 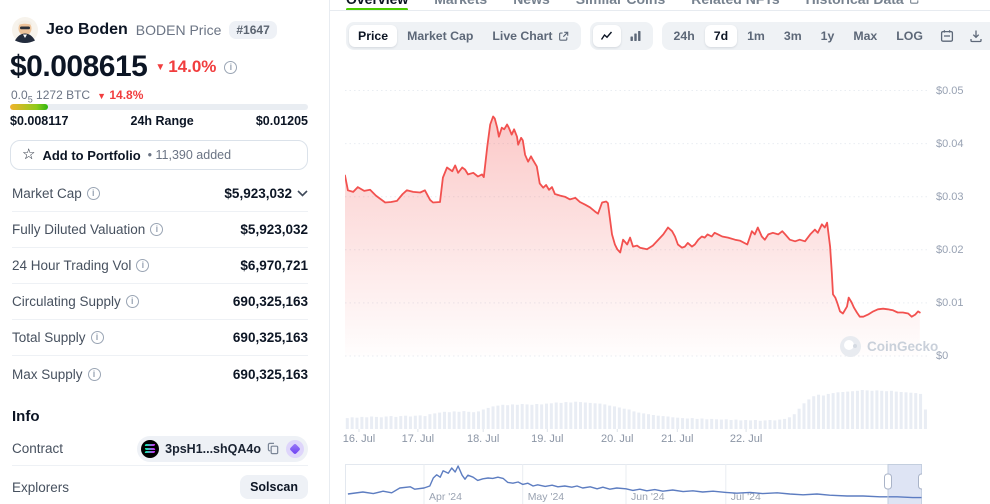 What do you see at coordinates (373, 36) in the screenshot?
I see `price-button: Price` at bounding box center [373, 36].